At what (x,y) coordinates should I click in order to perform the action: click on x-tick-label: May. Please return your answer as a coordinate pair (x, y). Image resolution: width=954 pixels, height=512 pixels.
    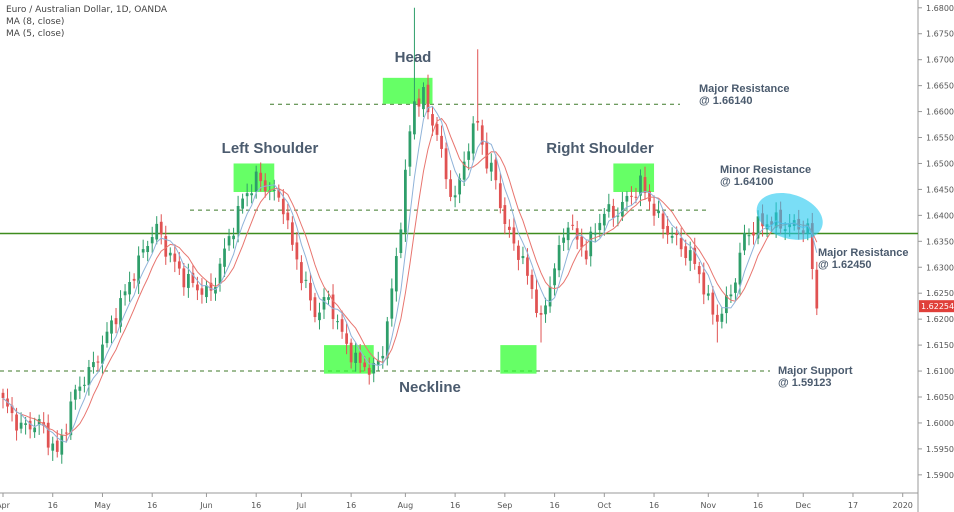
    Looking at the image, I should click on (102, 505).